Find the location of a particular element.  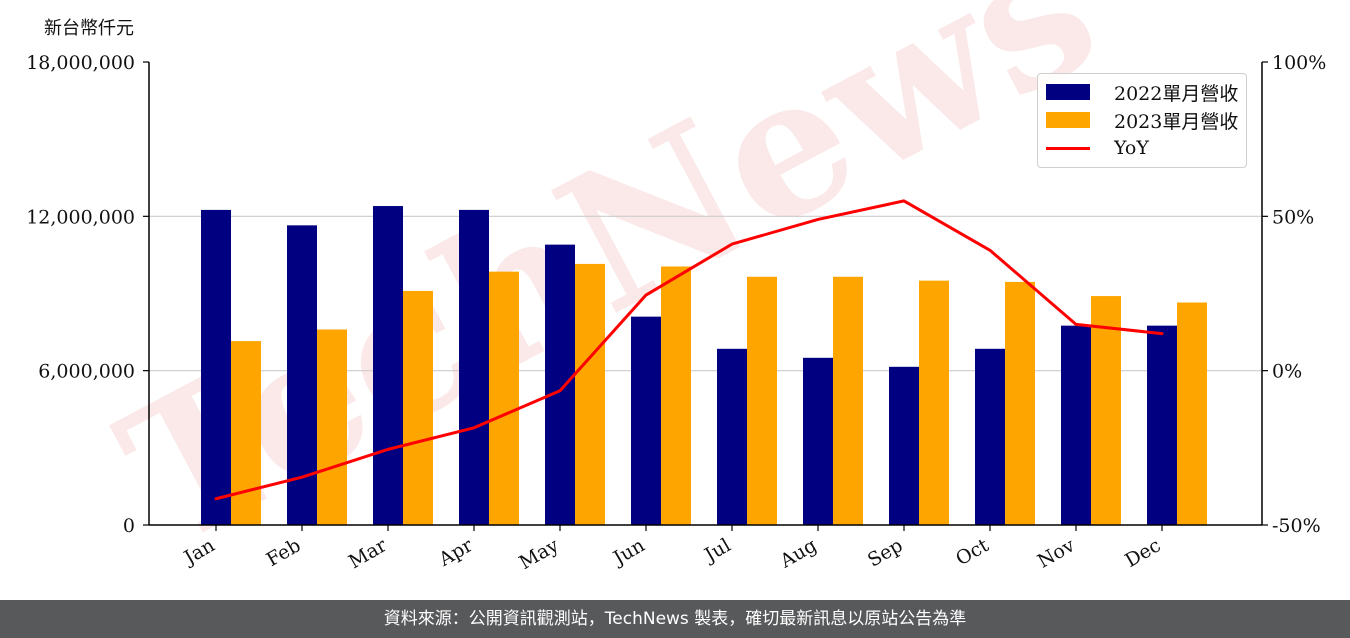

y-right-tick-label: -50% is located at coordinates (1296, 526).